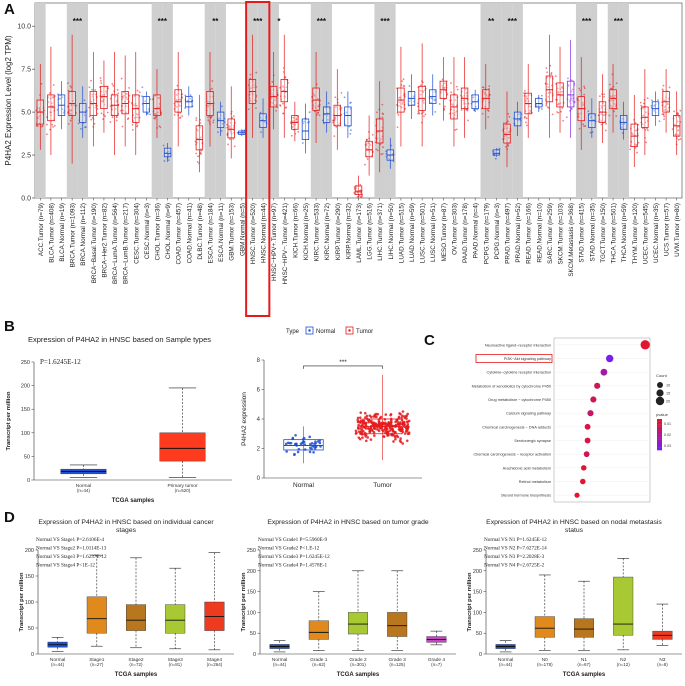  Describe the element at coordinates (660, 385) in the screenshot. I see `legend-size-dot` at that location.